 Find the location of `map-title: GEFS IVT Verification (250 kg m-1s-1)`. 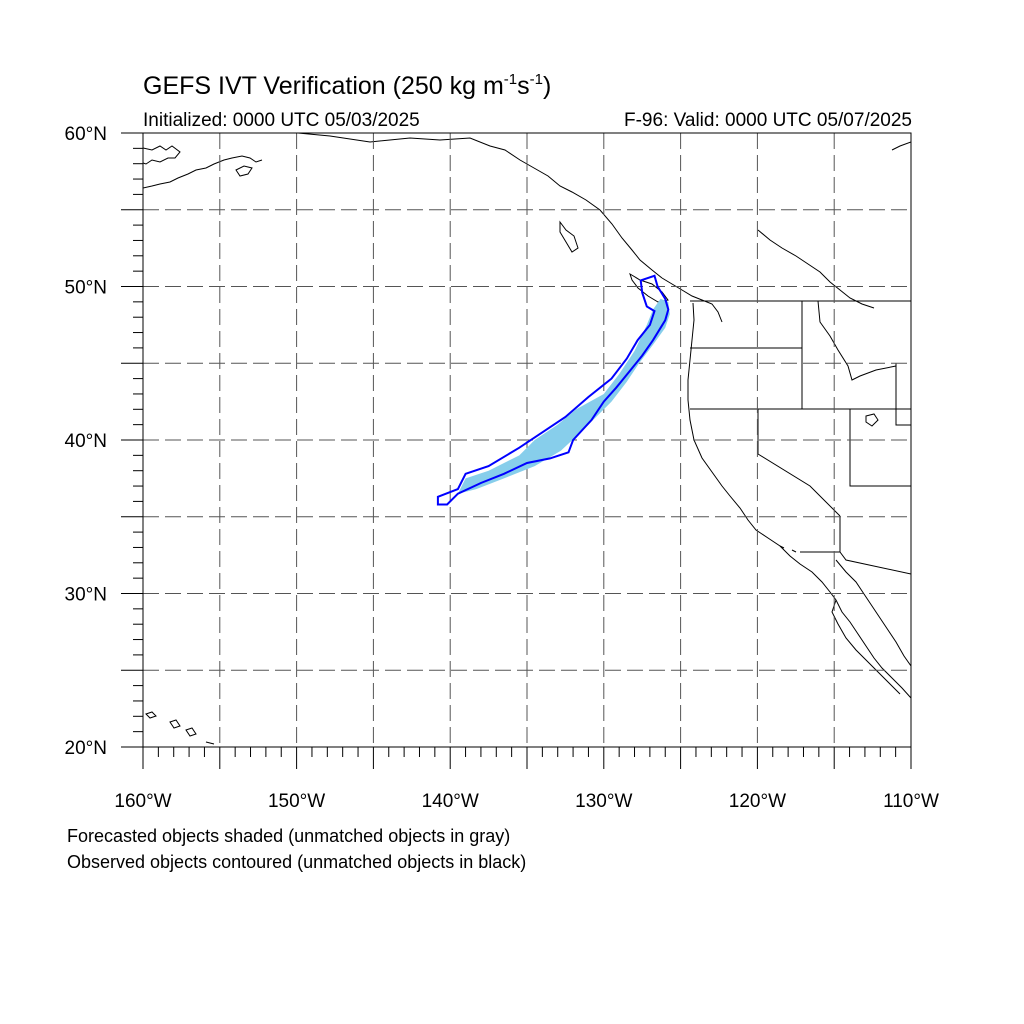

map-title: GEFS IVT Verification (250 kg m-1s-1) is located at coordinates (347, 85).